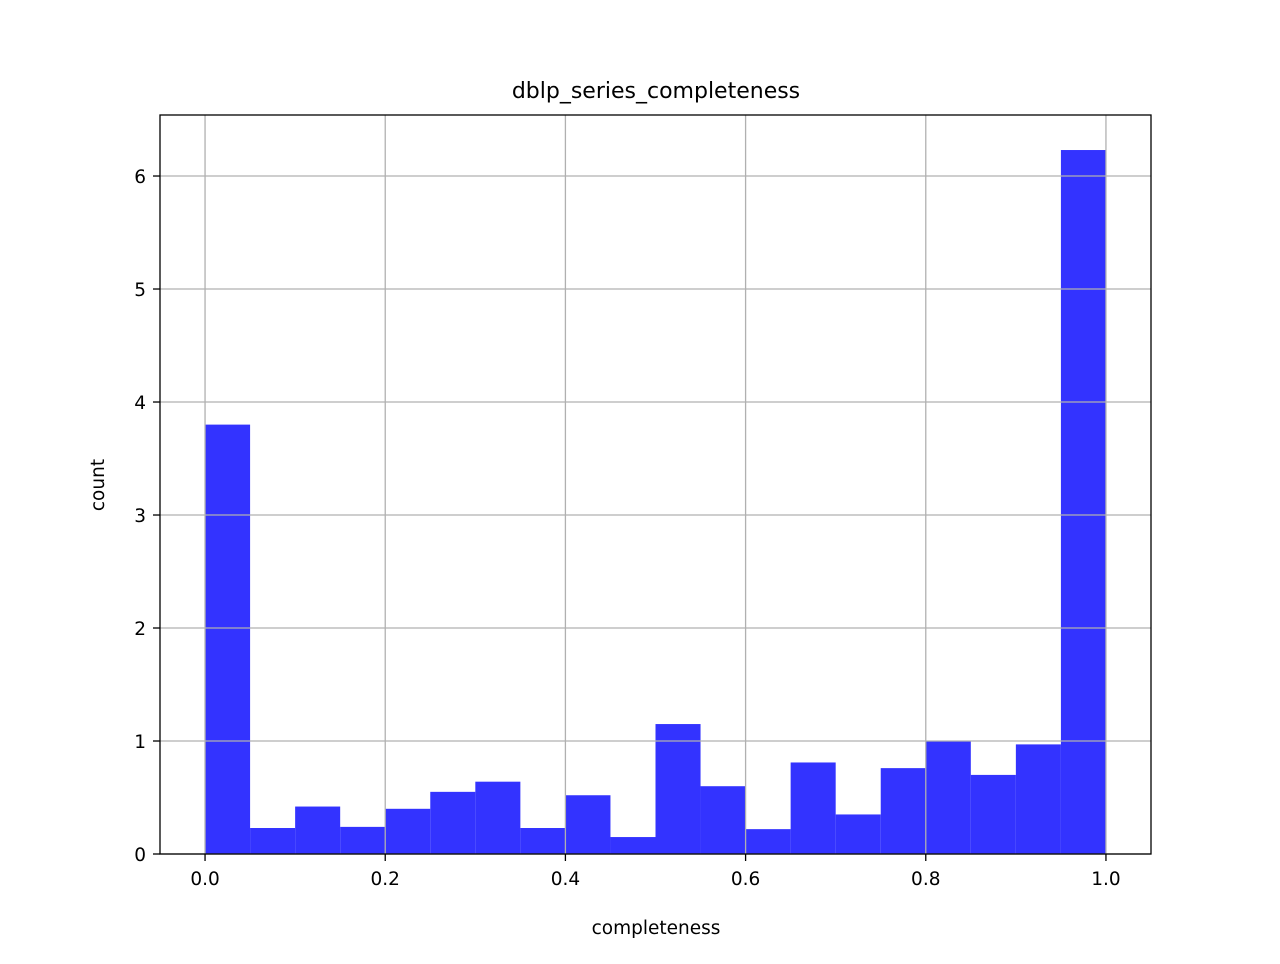  Describe the element at coordinates (140, 403) in the screenshot. I see `y-tick-label: 4` at that location.